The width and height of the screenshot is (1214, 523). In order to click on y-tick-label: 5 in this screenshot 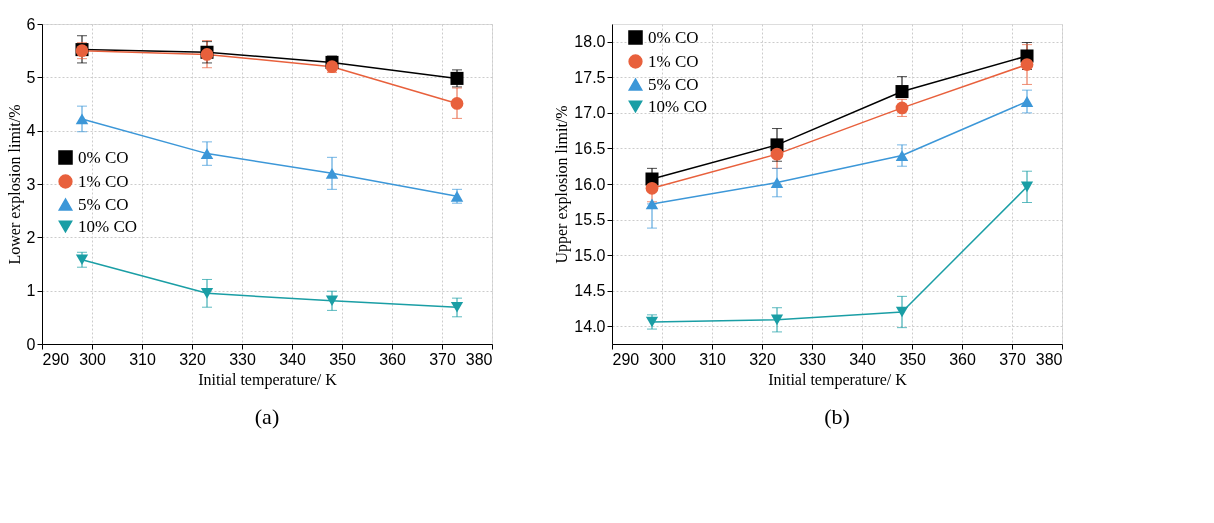, I will do `click(31, 77)`.